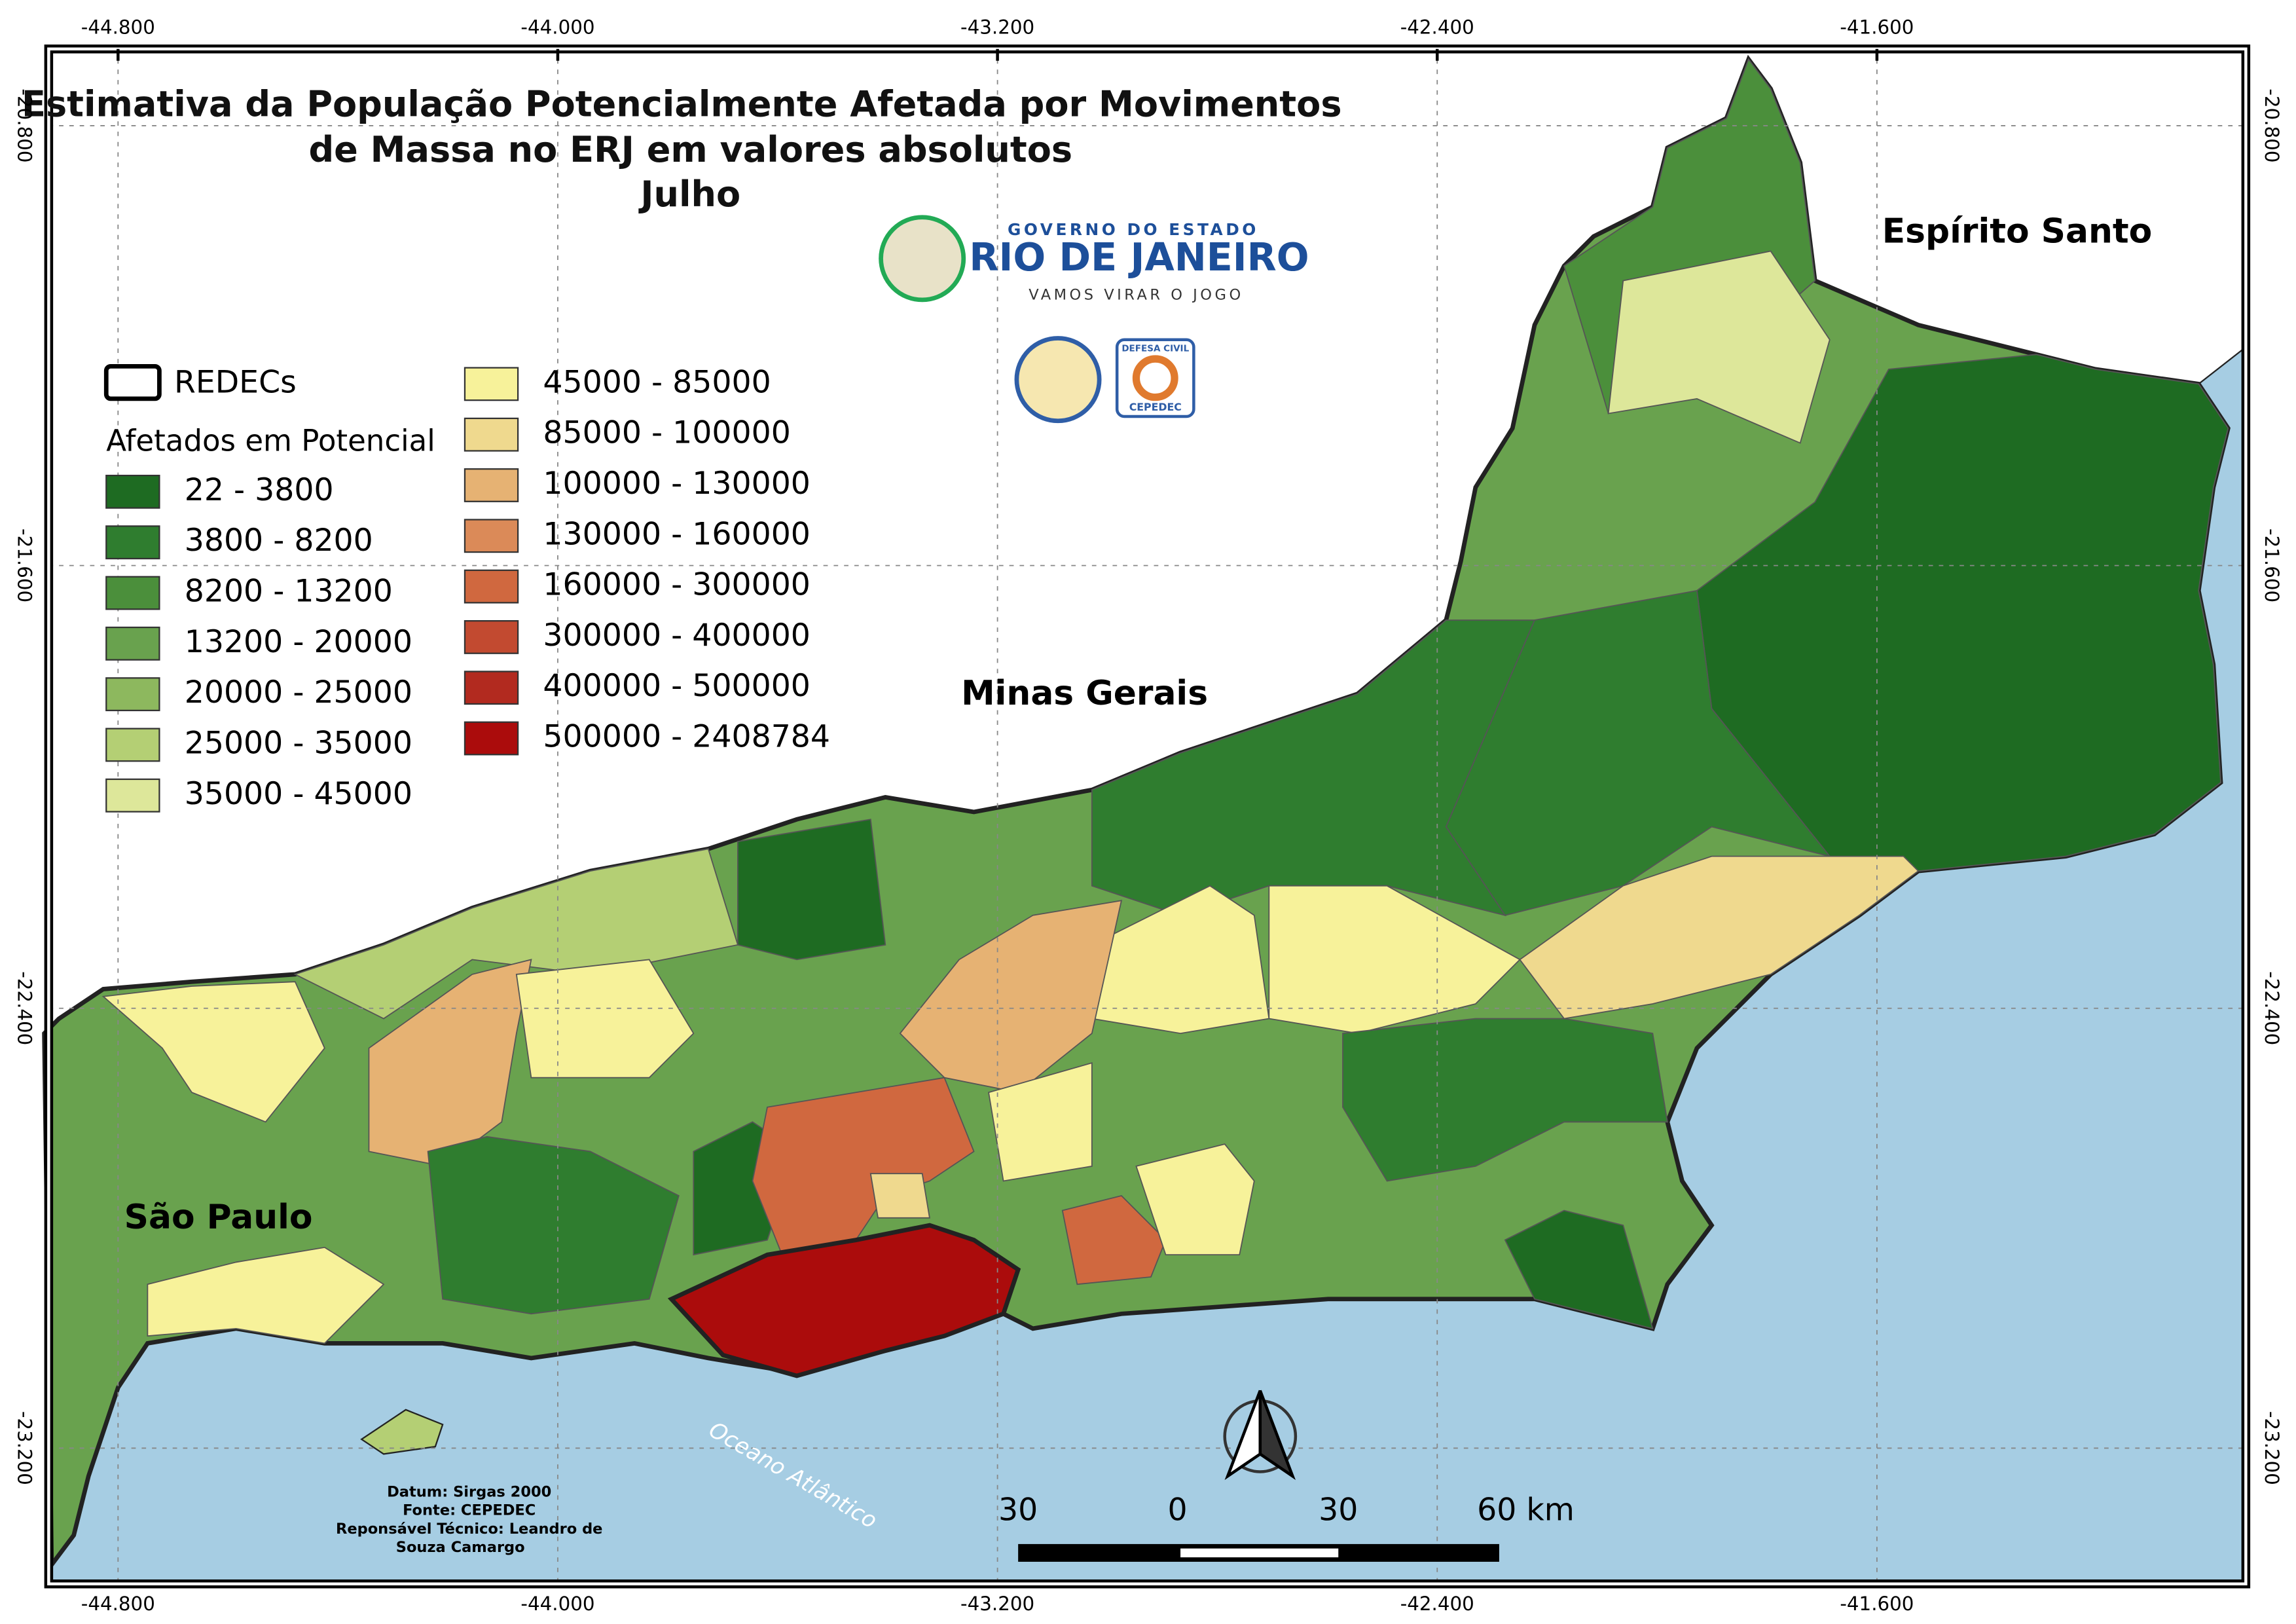 This screenshot has height=1624, width=2296. Describe the element at coordinates (686, 737) in the screenshot. I see `legend-label: 500000 - 2408784` at that location.